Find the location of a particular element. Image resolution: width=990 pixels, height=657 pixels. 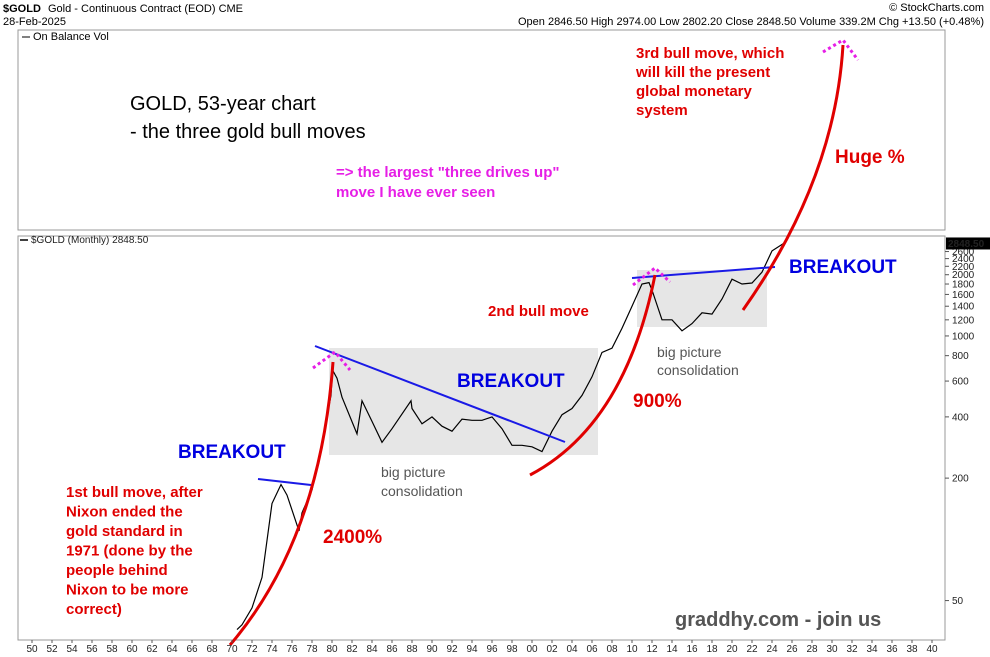

x-tick-label: 74 is located at coordinates (272, 649).